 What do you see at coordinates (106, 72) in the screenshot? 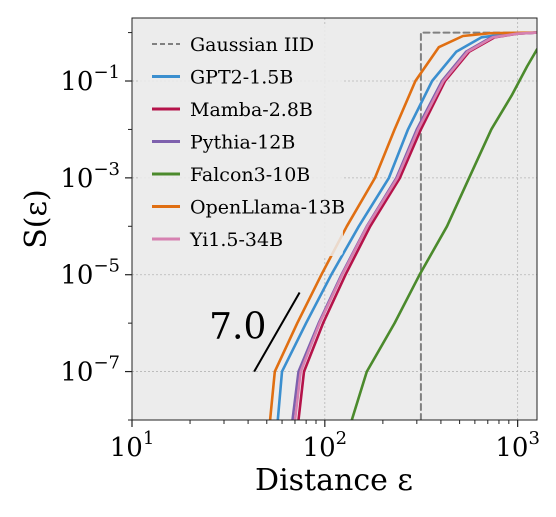
I see `y-tick-label-exponent: −1` at bounding box center [106, 72].